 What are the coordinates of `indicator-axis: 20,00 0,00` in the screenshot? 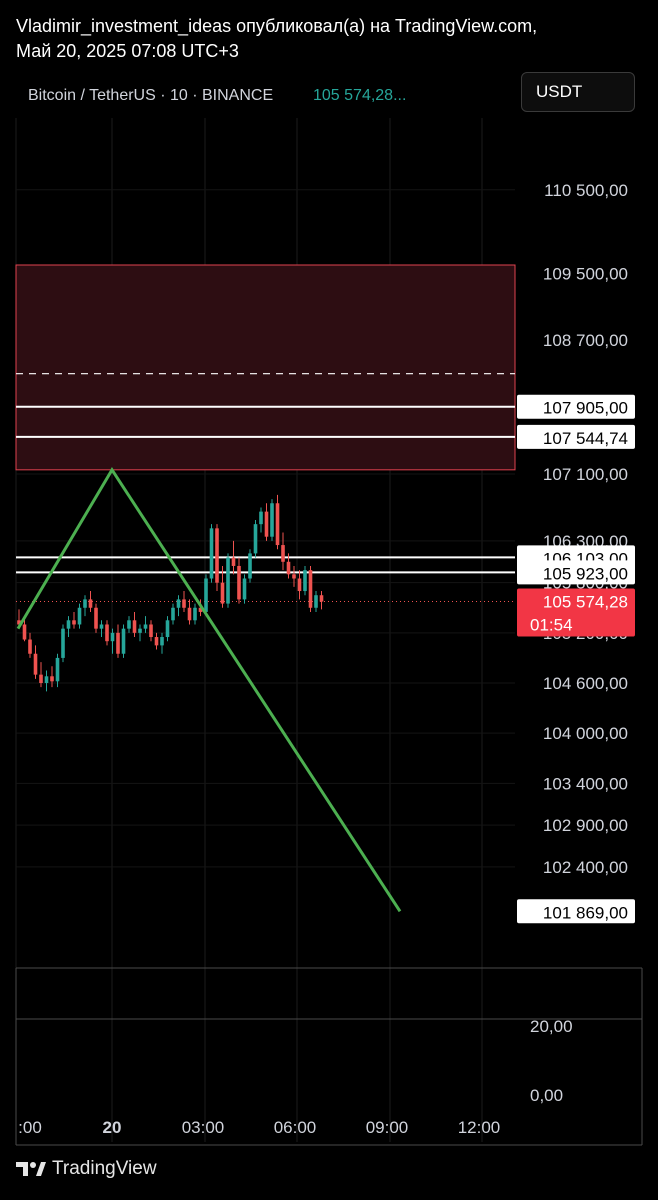 It's located at (551, 1061).